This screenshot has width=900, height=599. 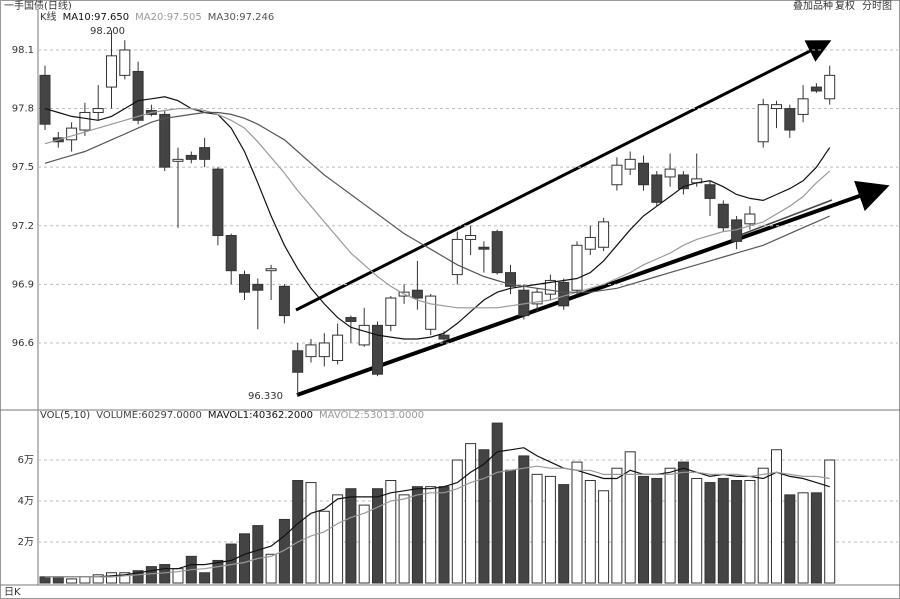 I want to click on legend-label: K线, so click(x=48, y=16).